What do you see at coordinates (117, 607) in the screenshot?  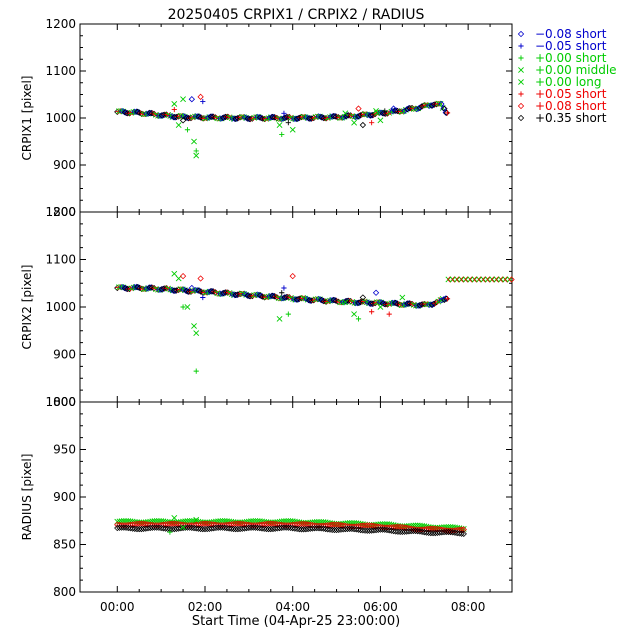 I see `x-tick-label: 00:00` at bounding box center [117, 607].